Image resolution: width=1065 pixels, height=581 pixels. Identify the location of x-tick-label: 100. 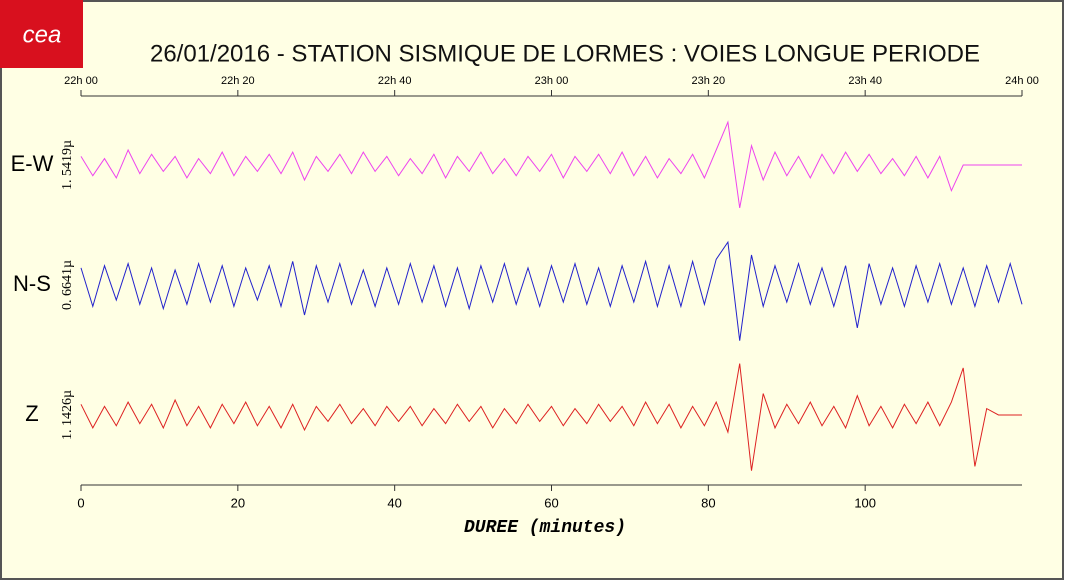
(865, 502).